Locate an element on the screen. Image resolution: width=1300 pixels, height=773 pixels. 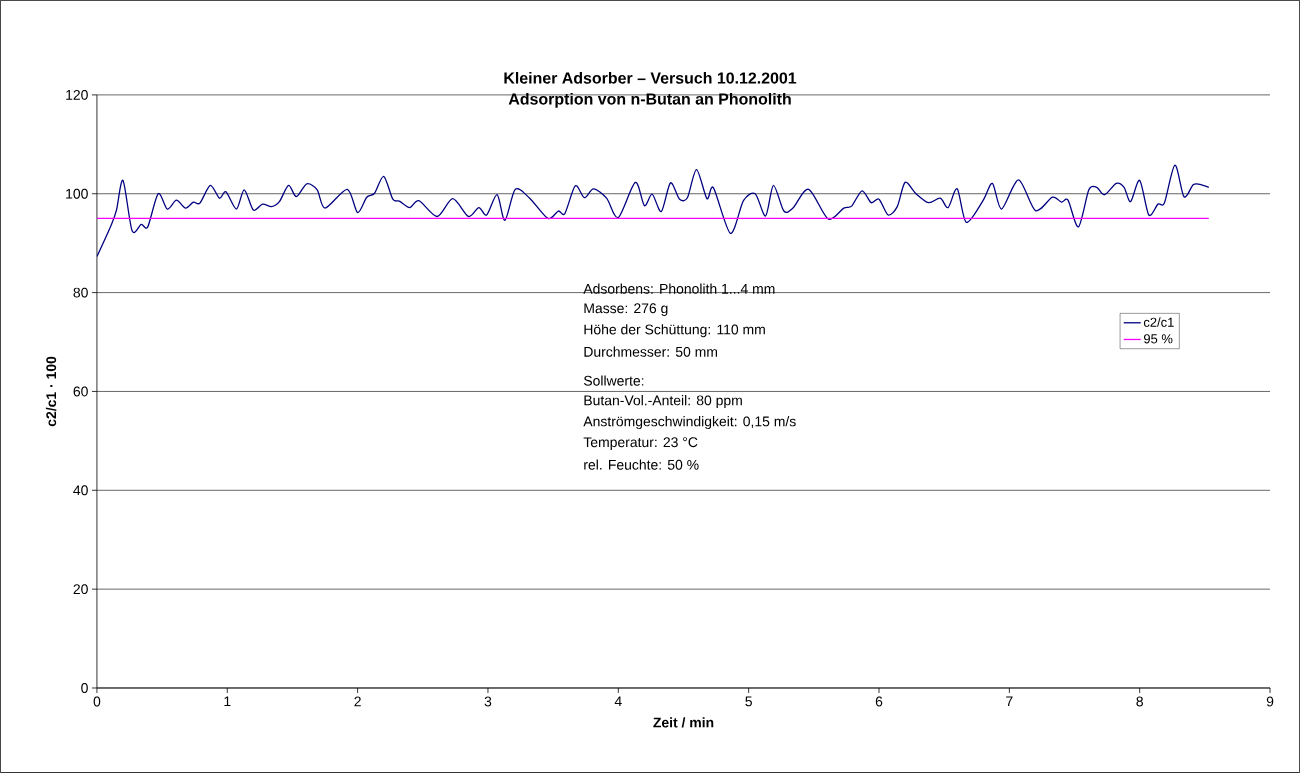
annotation: Sollwerte: is located at coordinates (613, 380).